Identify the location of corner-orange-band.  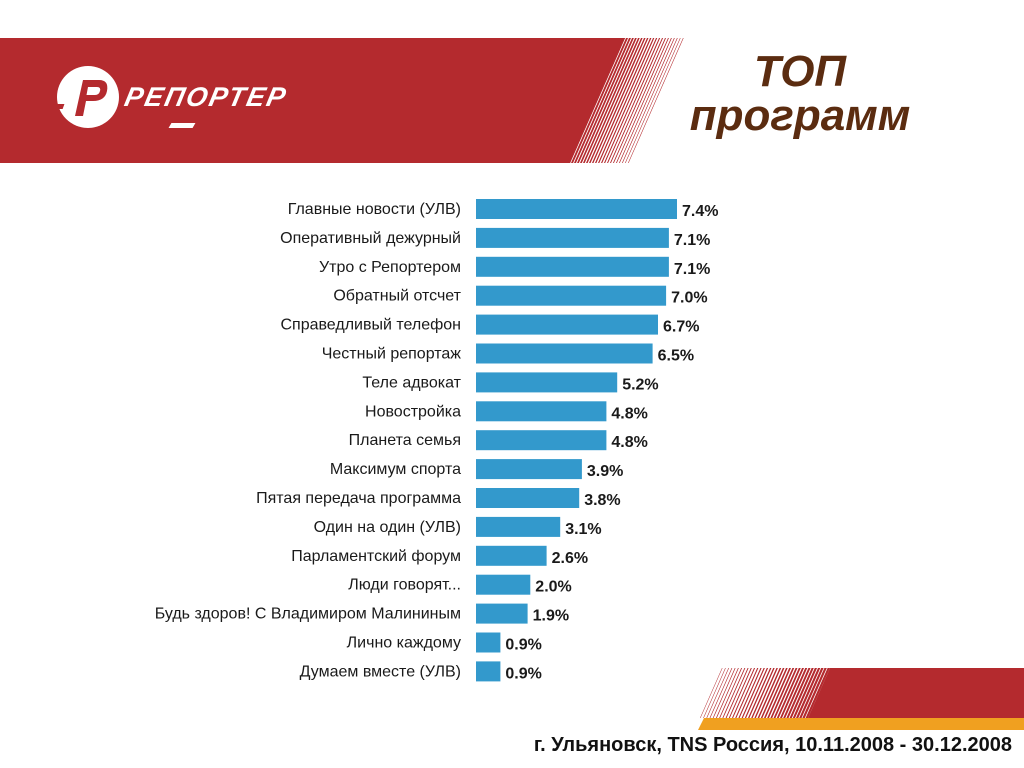
(861, 724).